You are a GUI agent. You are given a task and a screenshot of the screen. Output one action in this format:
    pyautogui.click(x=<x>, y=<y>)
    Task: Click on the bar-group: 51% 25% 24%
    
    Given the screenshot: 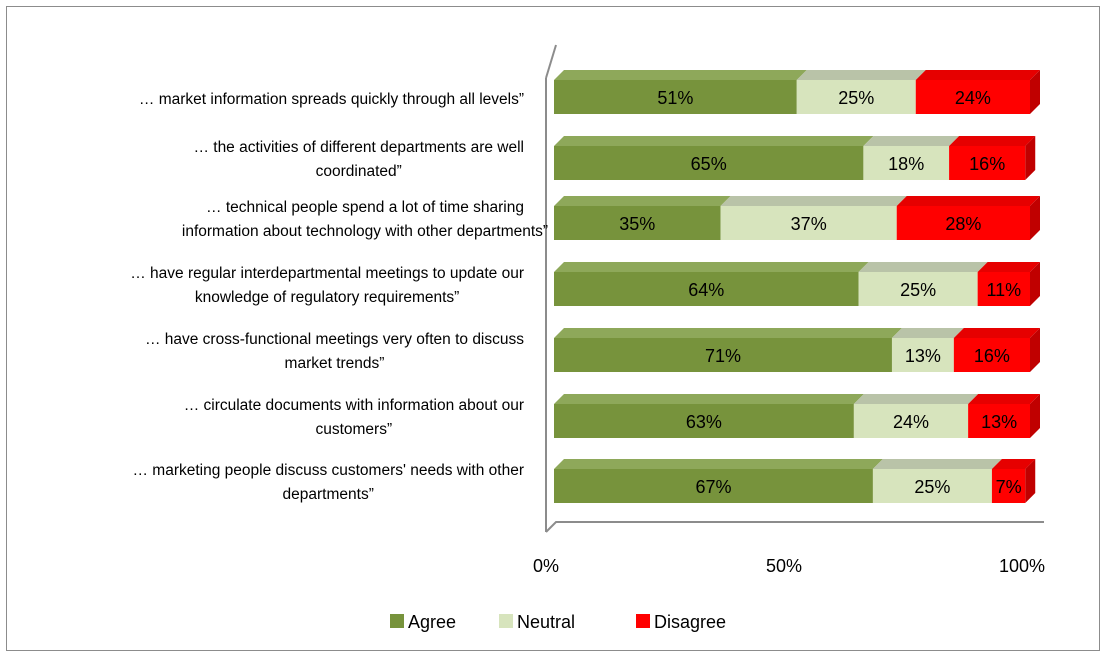 What is the action you would take?
    pyautogui.click(x=797, y=92)
    